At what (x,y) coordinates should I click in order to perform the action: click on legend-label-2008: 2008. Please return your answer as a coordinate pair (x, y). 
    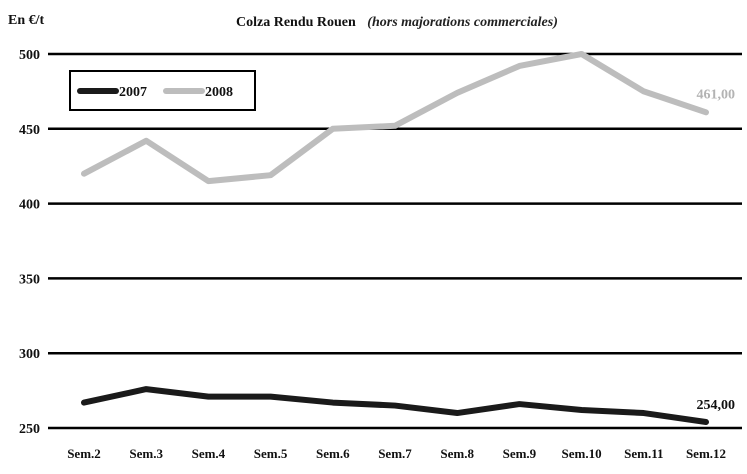
    Looking at the image, I should click on (219, 92).